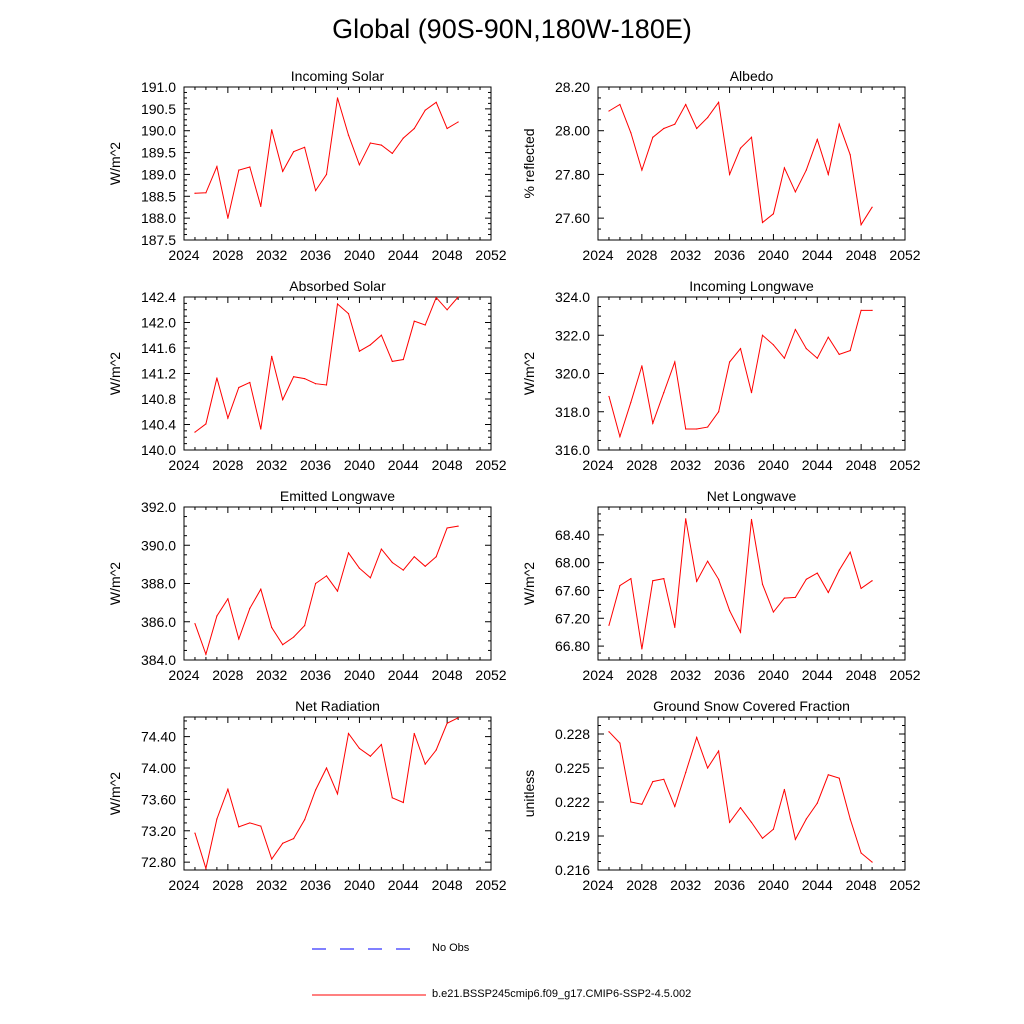 The image size is (1024, 1024). Describe the element at coordinates (572, 768) in the screenshot. I see `y-tick-label: 0.225` at that location.